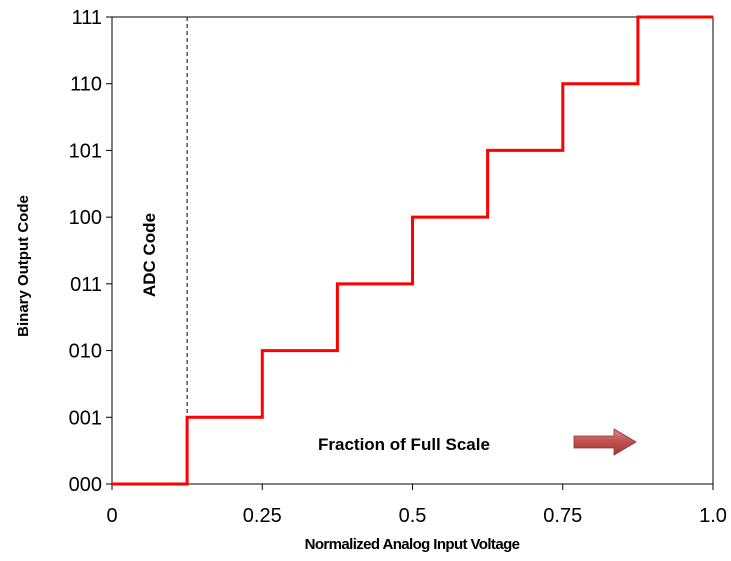 The image size is (731, 561). What do you see at coordinates (413, 516) in the screenshot?
I see `x-tick-label: 0.5` at bounding box center [413, 516].